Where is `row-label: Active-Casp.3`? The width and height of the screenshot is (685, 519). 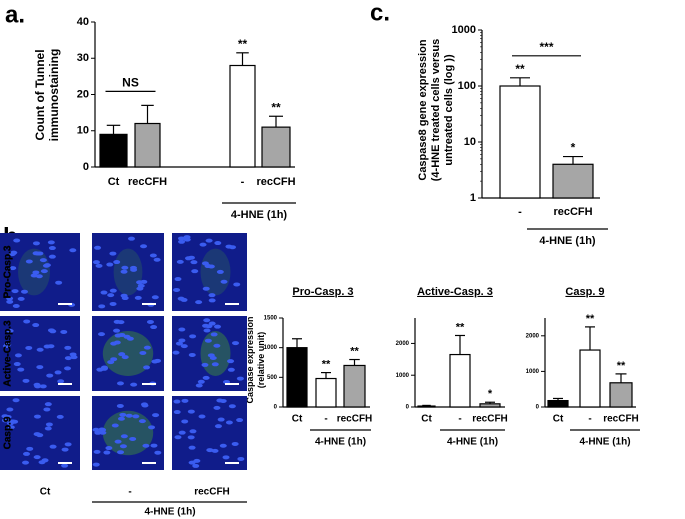 row-label: Active-Casp.3 is located at coordinates (8, 353).